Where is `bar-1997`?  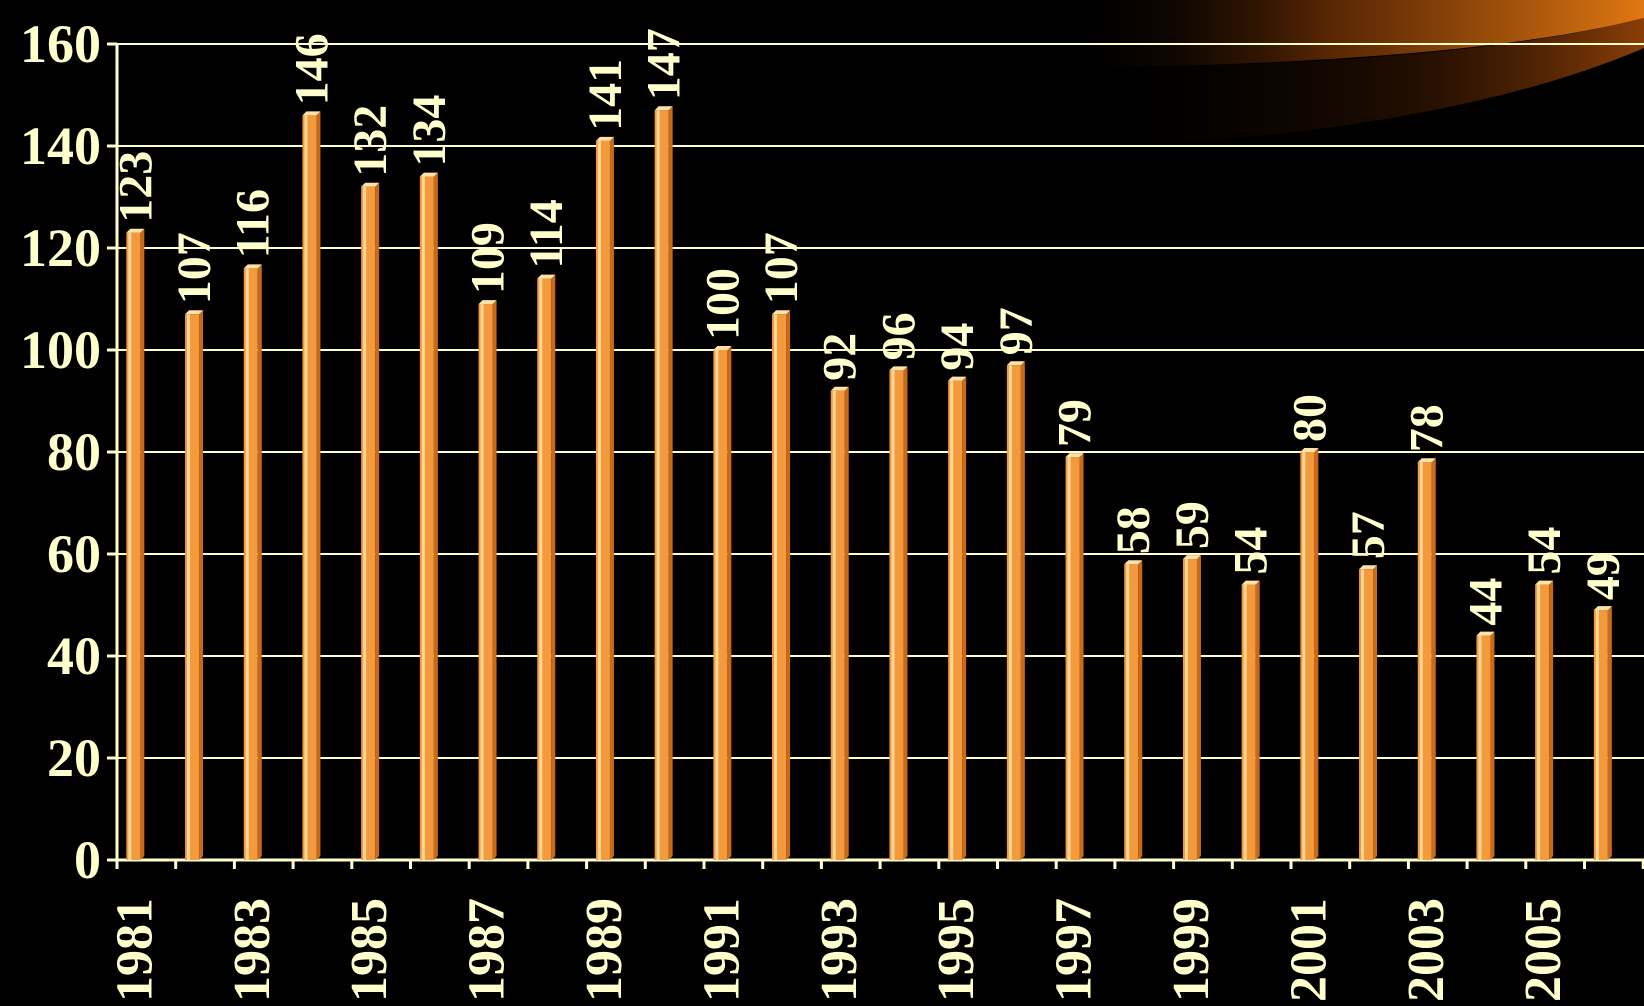 bar-1997 is located at coordinates (1074, 656).